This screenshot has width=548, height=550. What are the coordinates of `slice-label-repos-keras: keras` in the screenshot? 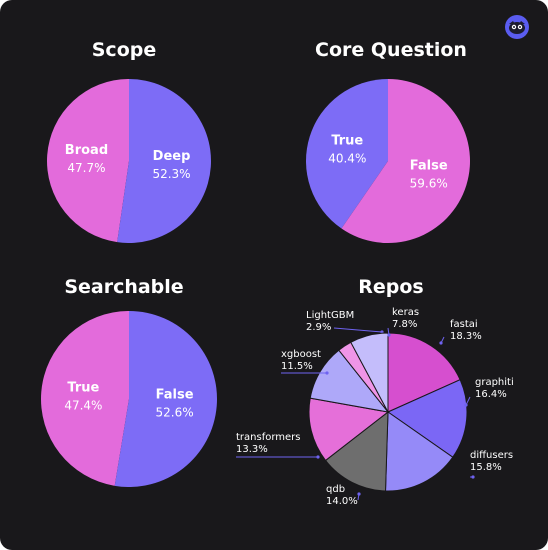 It's located at (405, 312).